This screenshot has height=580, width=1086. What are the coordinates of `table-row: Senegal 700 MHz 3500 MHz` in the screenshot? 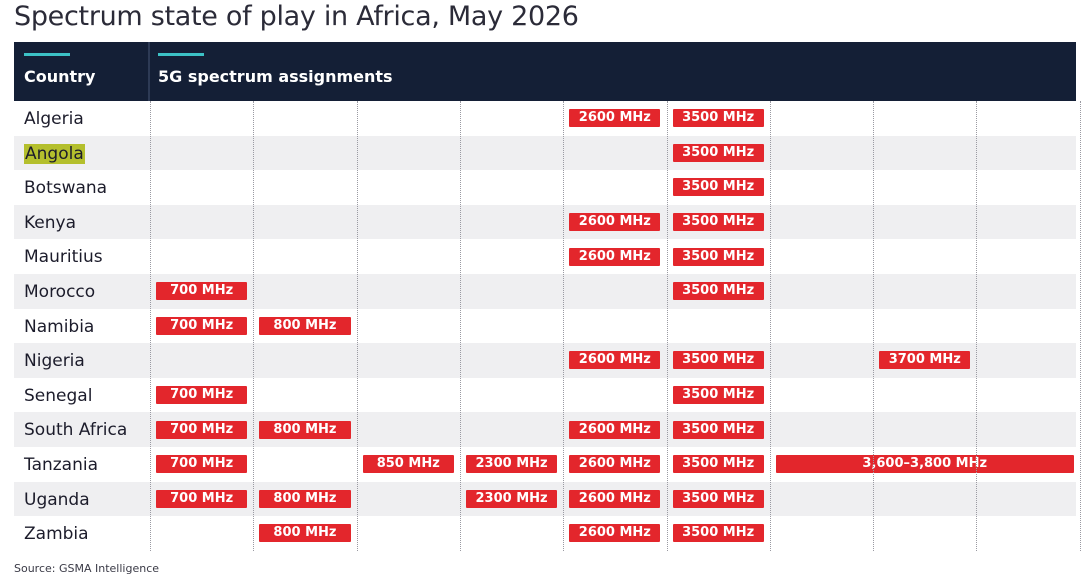 It's located at (545, 395).